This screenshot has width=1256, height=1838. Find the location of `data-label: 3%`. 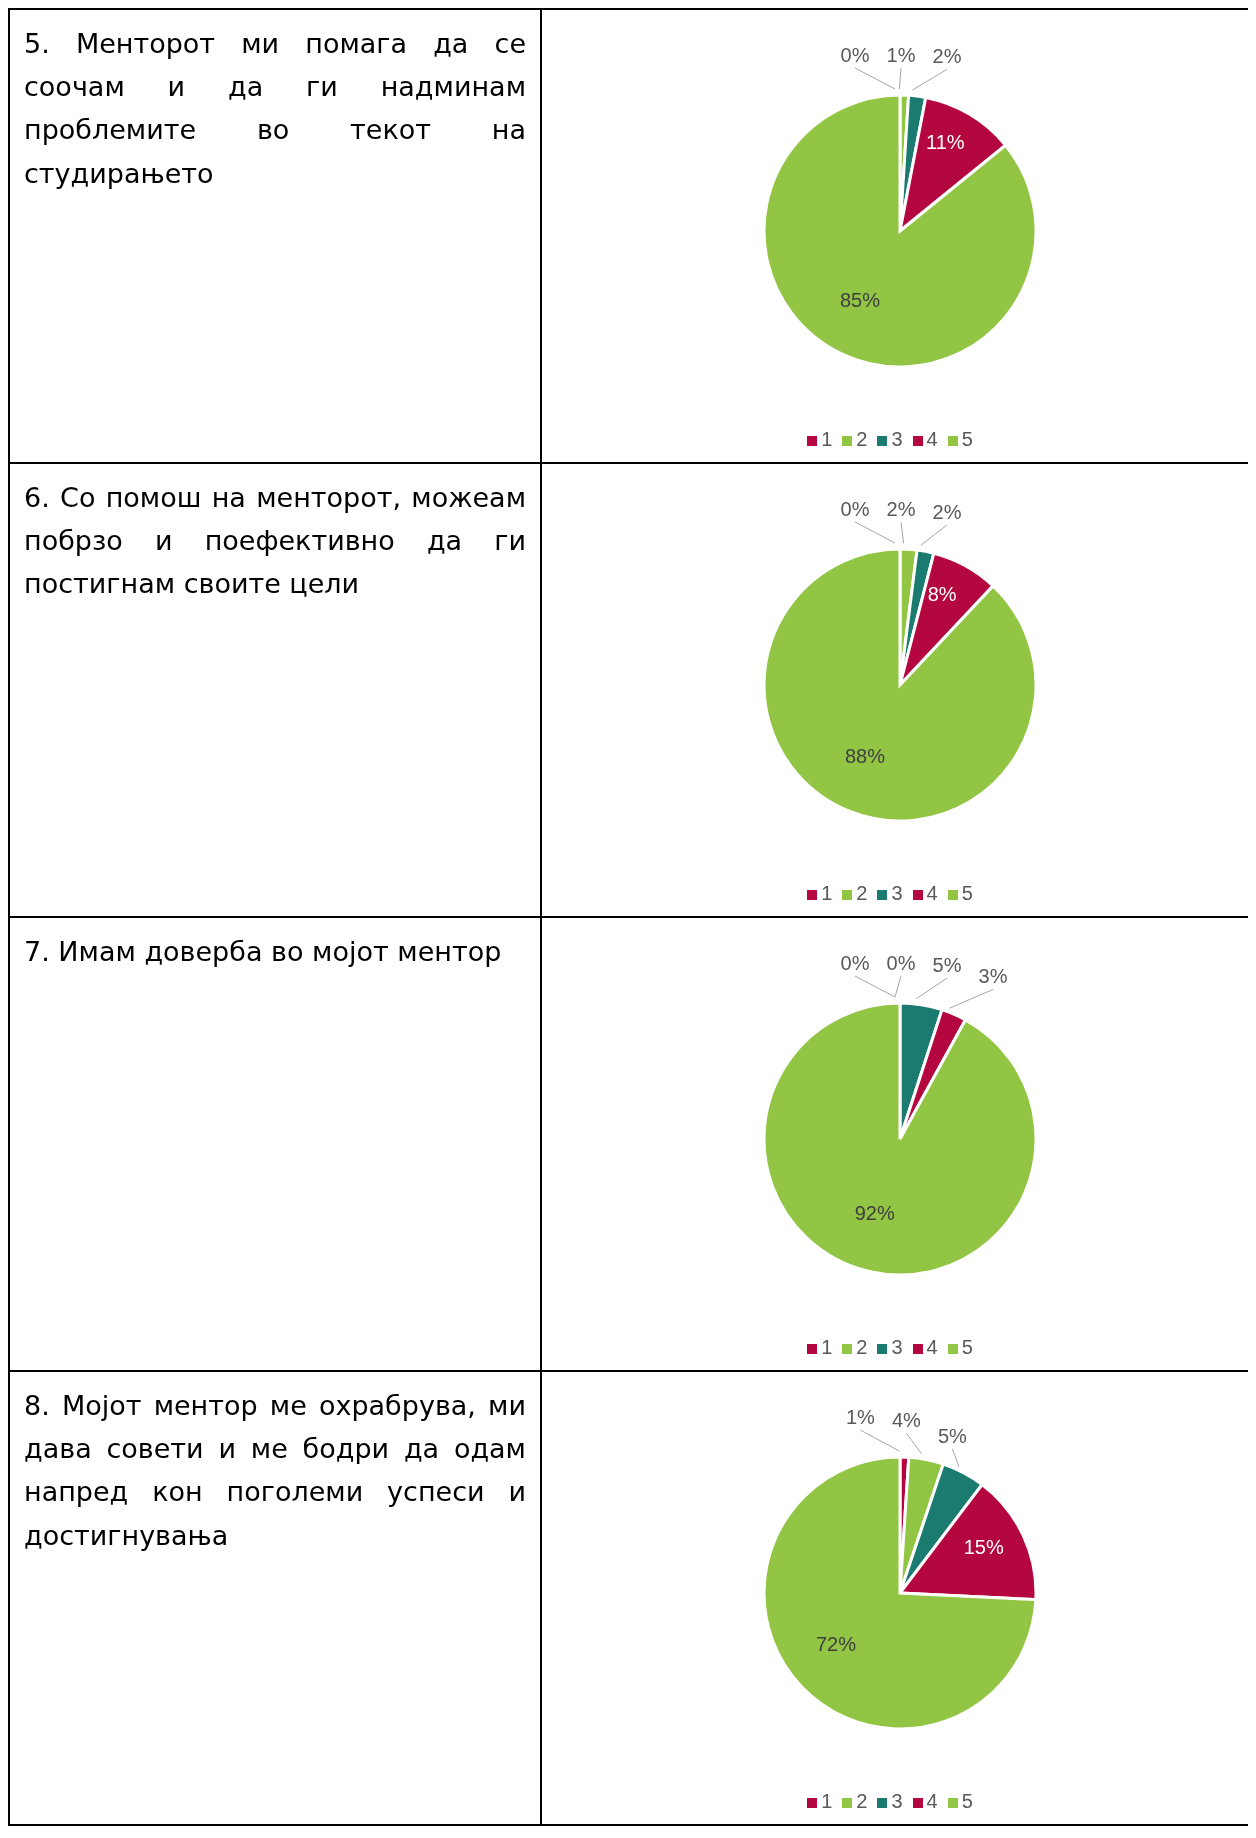

data-label: 3% is located at coordinates (993, 976).